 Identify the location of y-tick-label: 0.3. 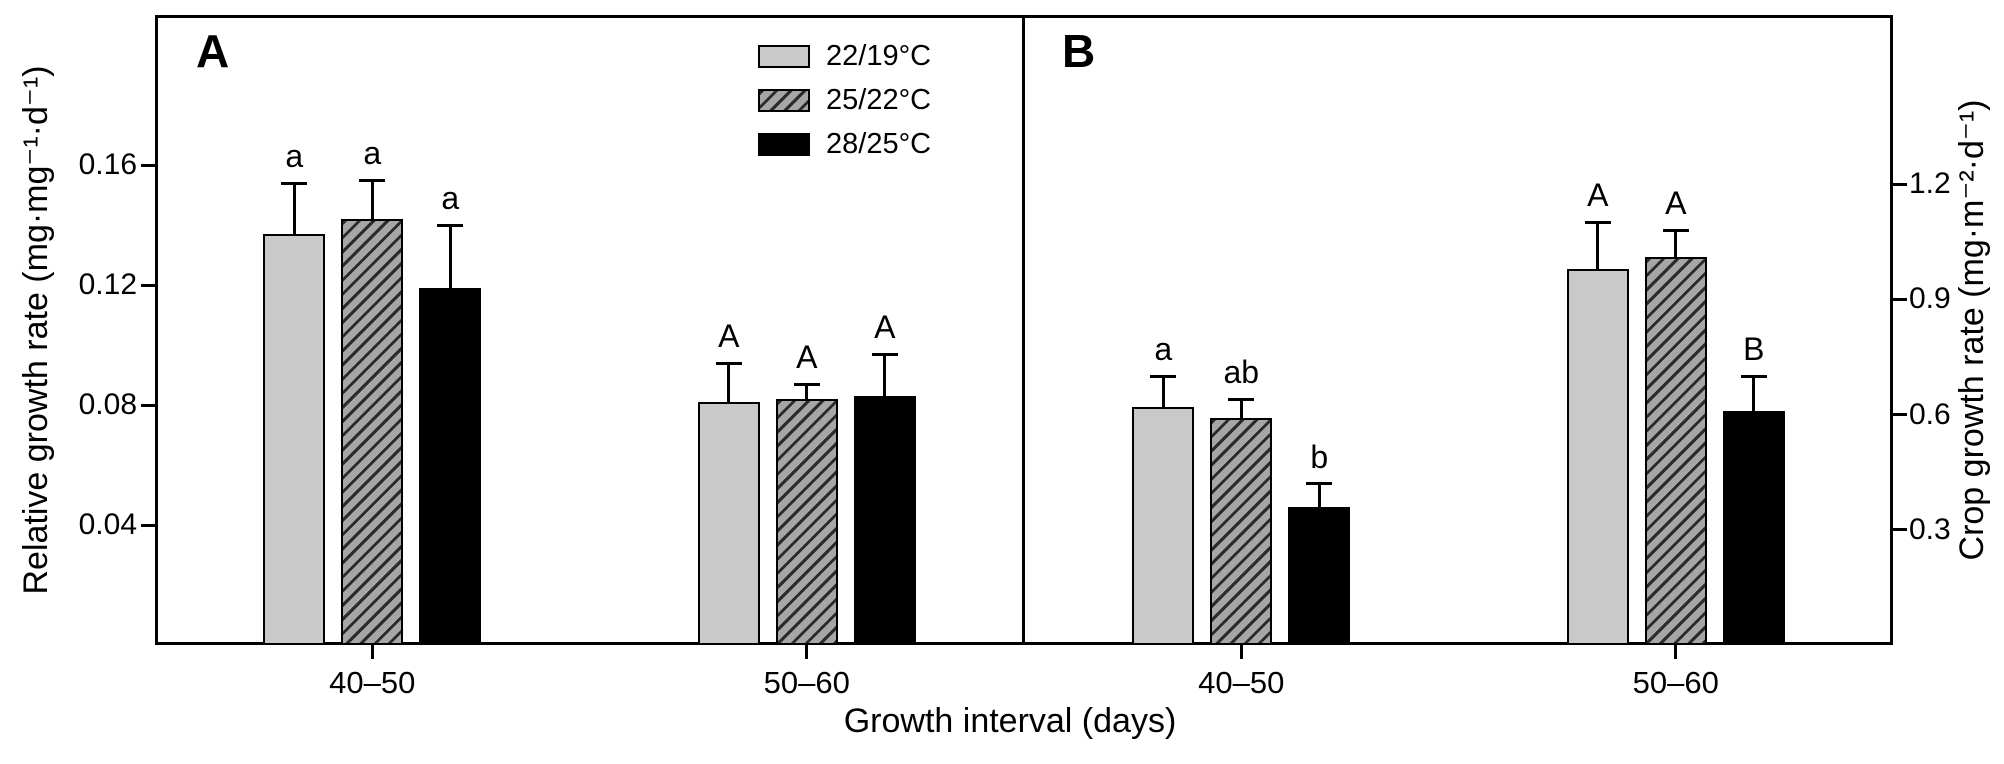
(1930, 529).